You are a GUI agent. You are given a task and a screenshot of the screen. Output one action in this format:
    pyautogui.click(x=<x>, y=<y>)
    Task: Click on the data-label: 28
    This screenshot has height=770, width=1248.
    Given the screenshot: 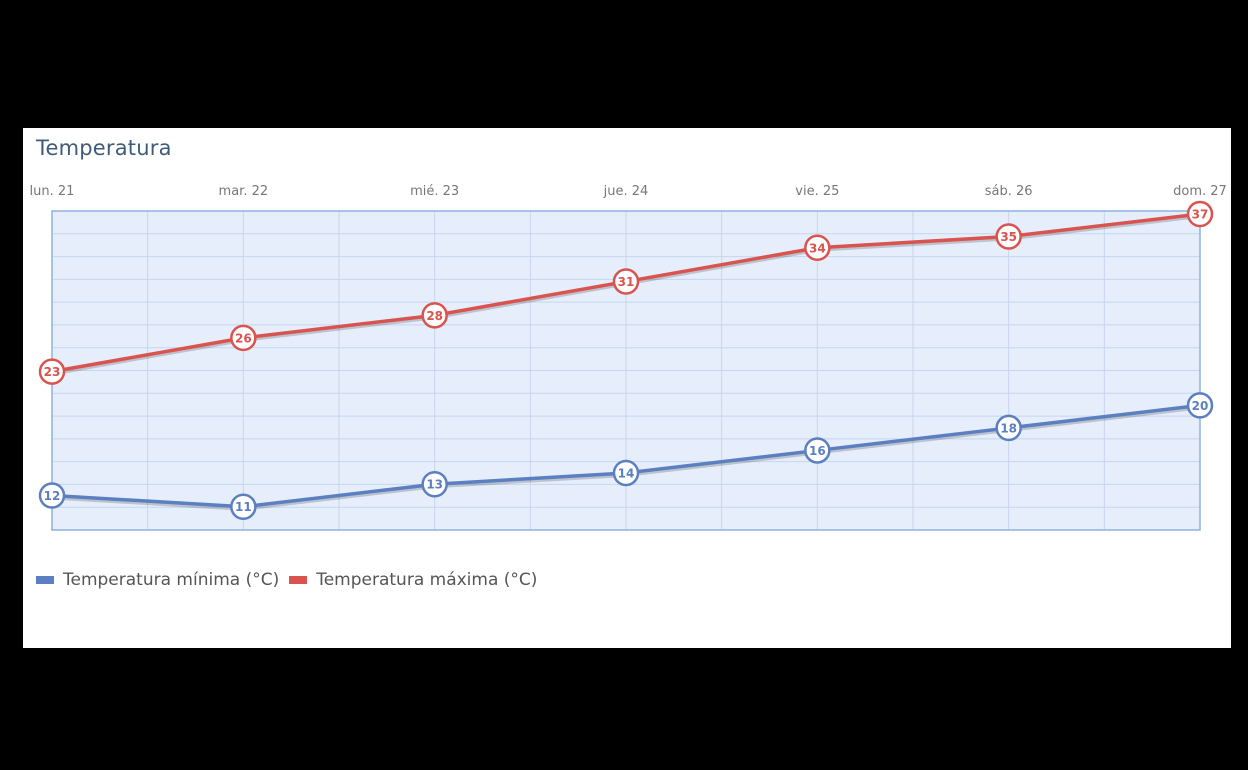 What is the action you would take?
    pyautogui.click(x=434, y=316)
    